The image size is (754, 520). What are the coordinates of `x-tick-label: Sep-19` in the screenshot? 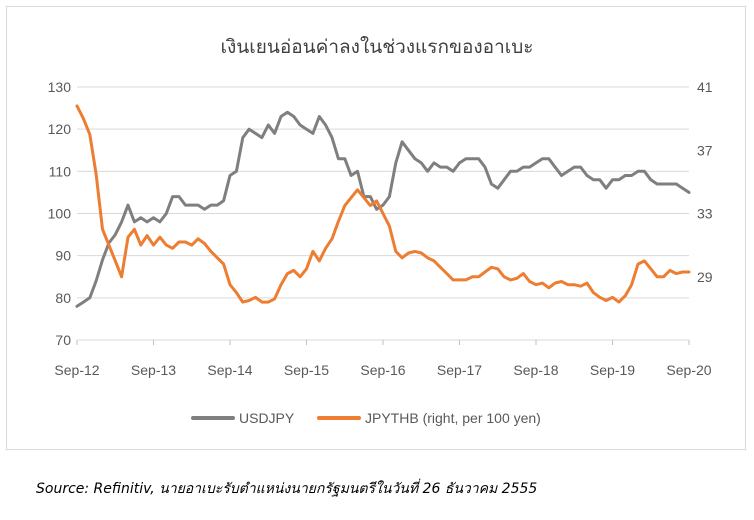 It's located at (612, 370).